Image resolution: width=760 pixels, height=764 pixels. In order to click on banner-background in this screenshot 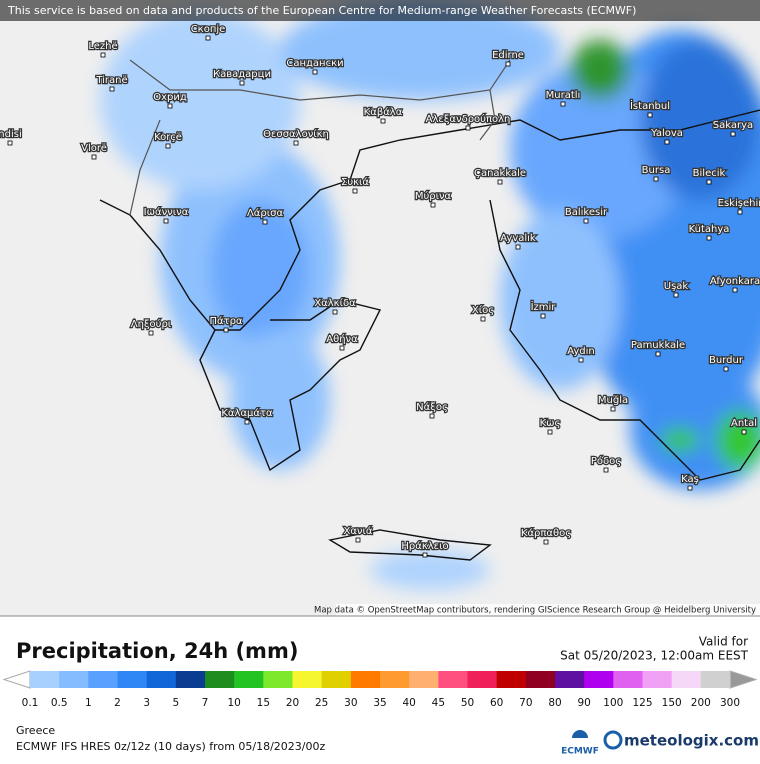, I will do `click(380, 10)`.